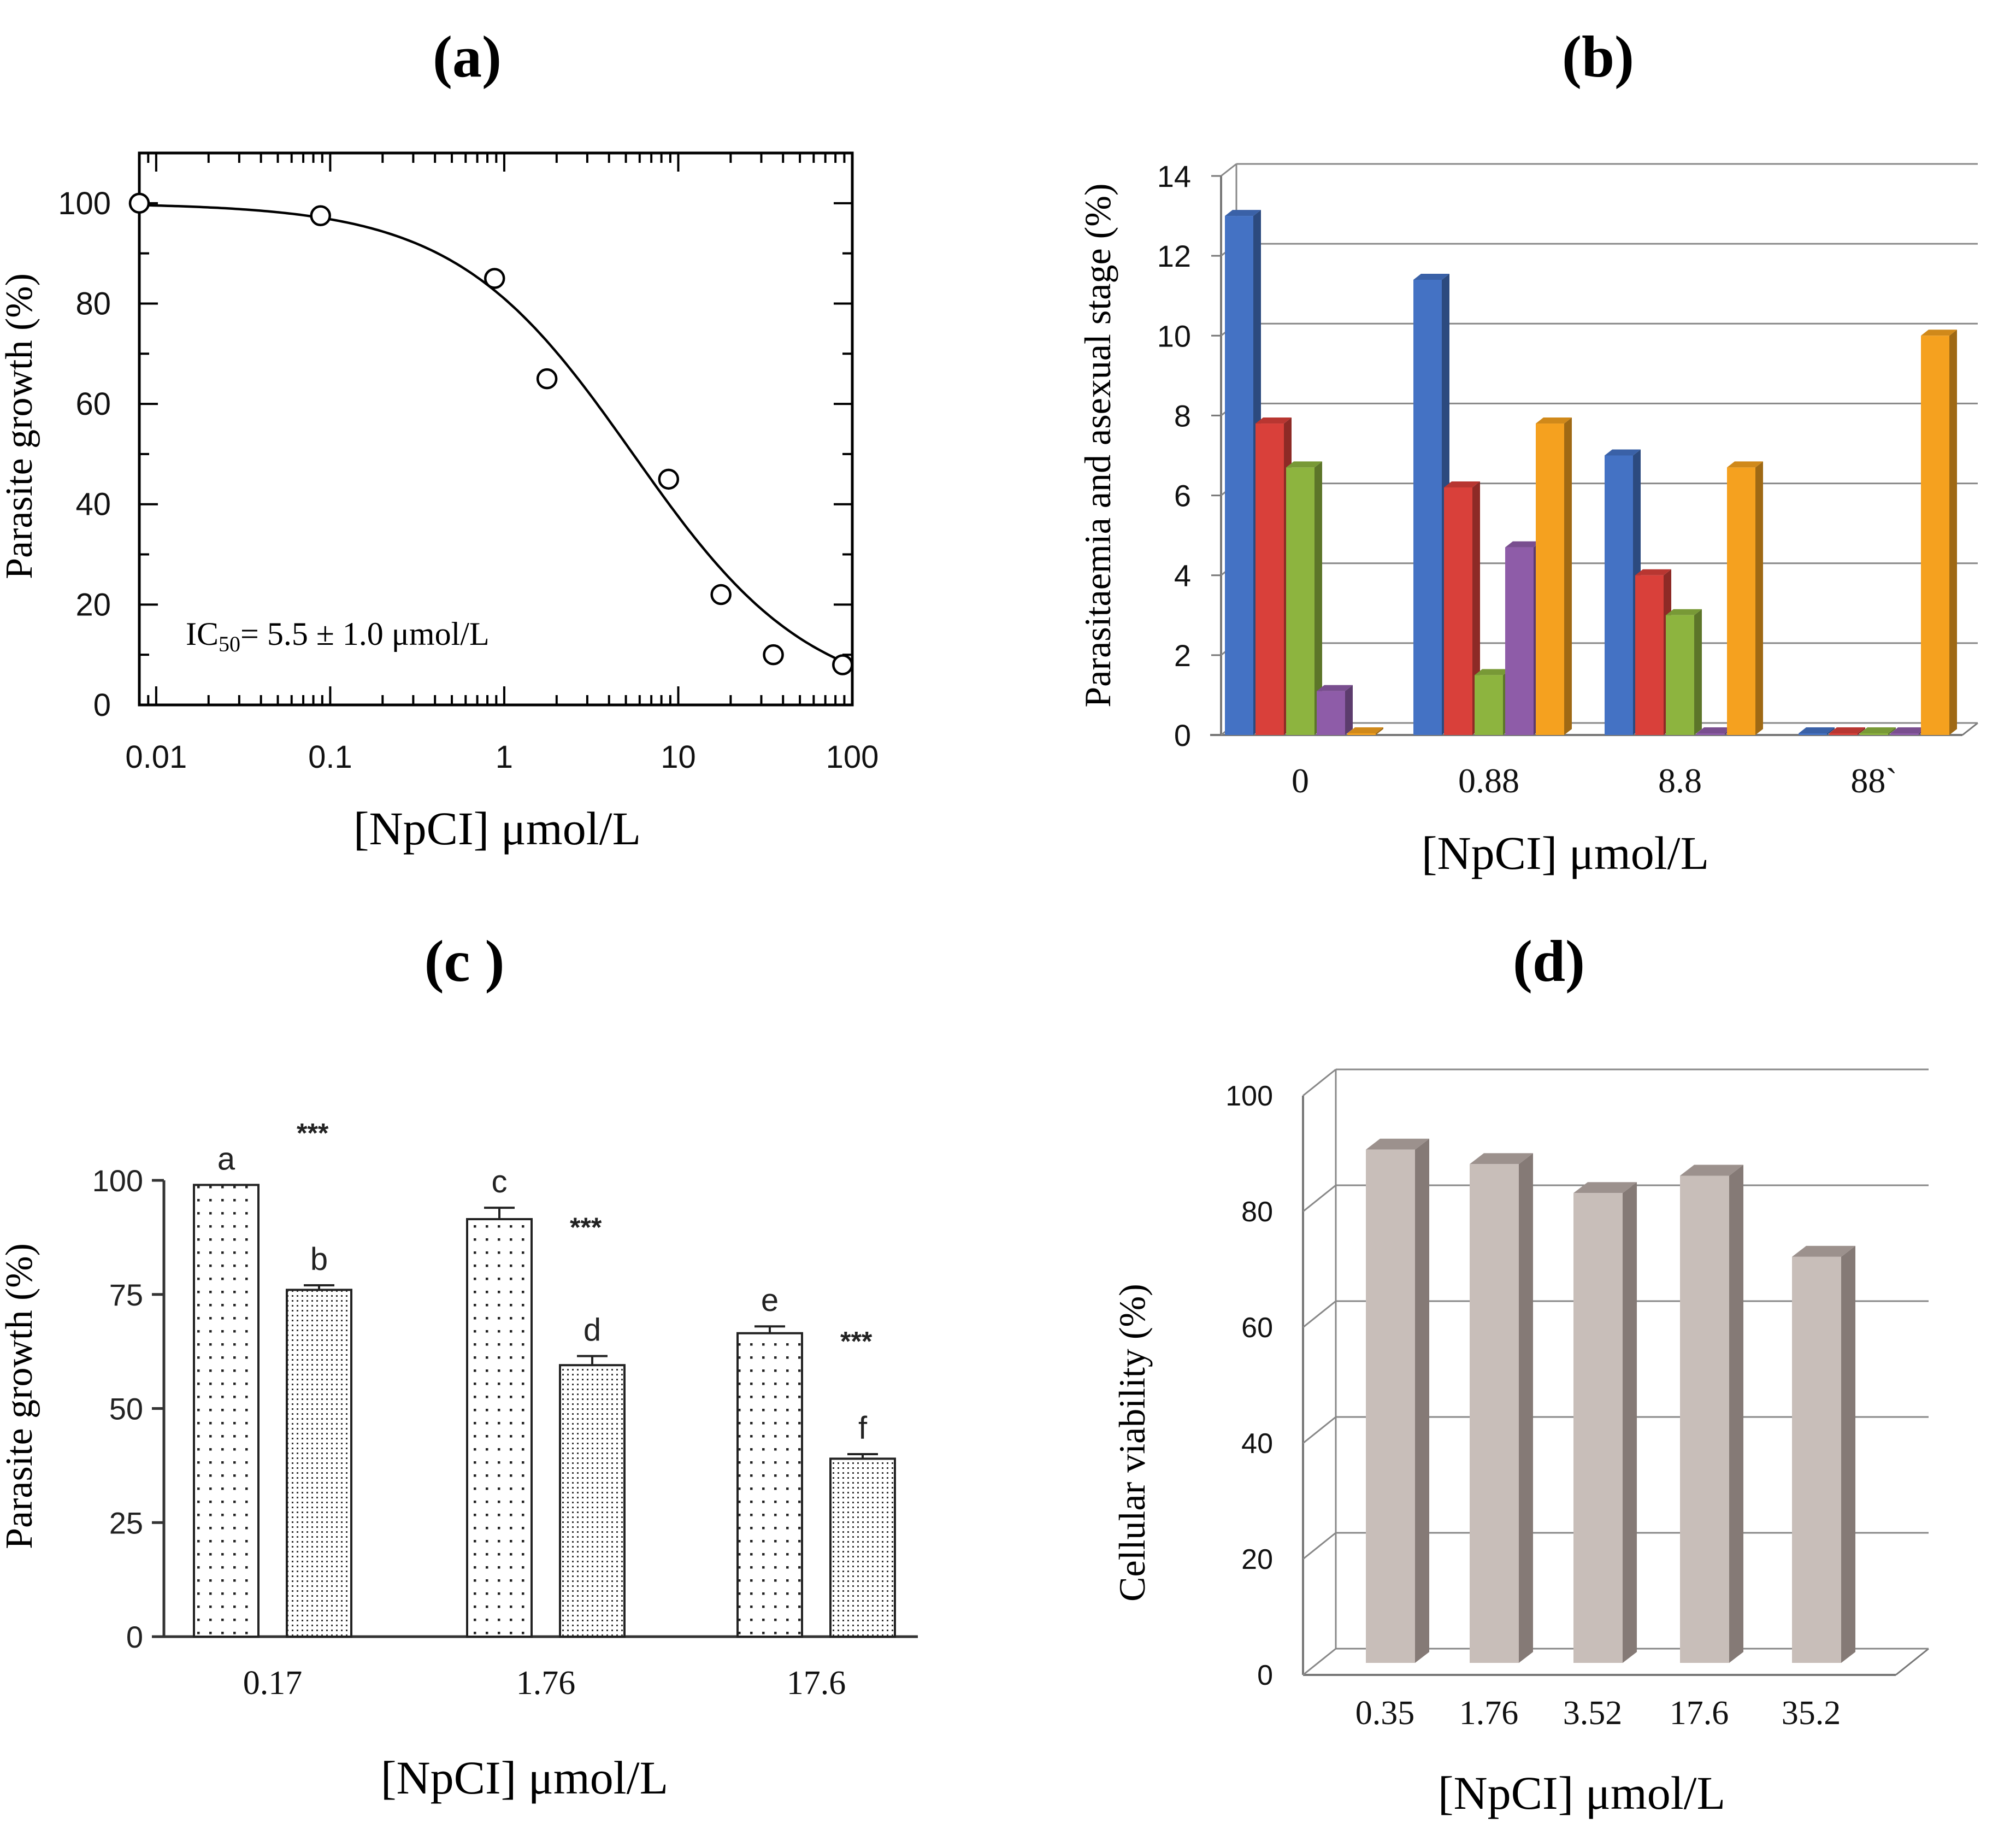 The image size is (2016, 1823). Describe the element at coordinates (1174, 256) in the screenshot. I see `panel-b-y-tick-label: 12` at that location.